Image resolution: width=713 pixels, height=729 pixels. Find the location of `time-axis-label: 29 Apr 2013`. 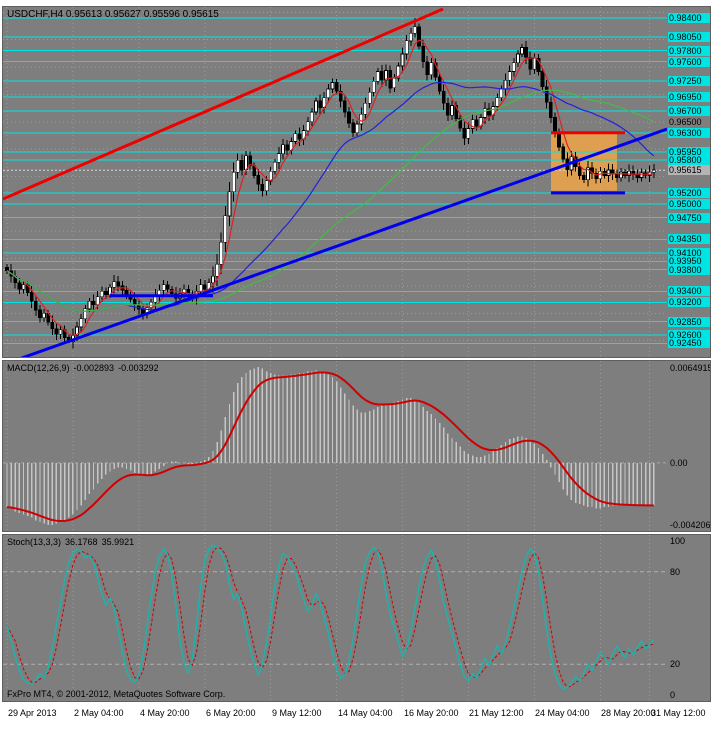

time-axis-label: 29 Apr 2013 is located at coordinates (32, 713).